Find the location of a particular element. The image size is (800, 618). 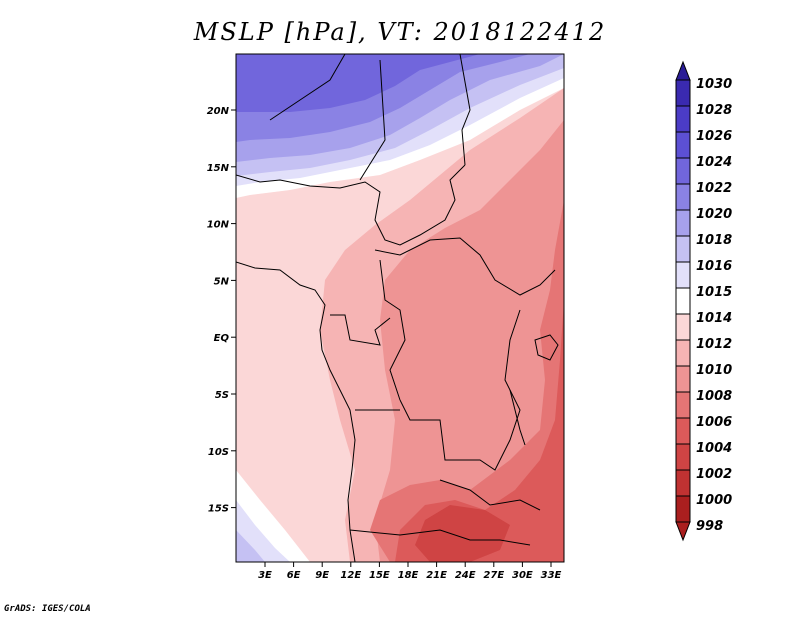

lon-axis: 3E 6E 9E 12E 15E 18E 21E 24E 27E 30E 33E is located at coordinates (410, 571).